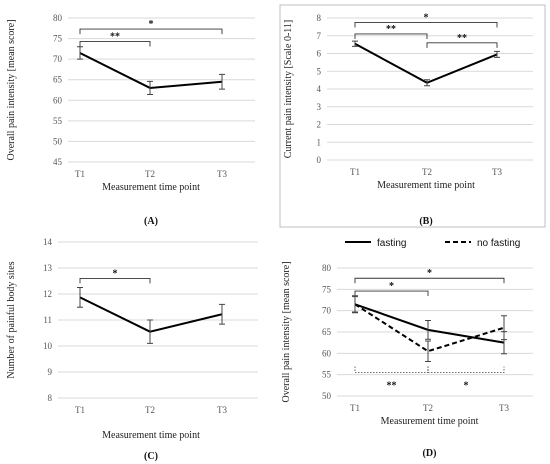  I want to click on chart-b-xtick-label: T2, so click(427, 172).